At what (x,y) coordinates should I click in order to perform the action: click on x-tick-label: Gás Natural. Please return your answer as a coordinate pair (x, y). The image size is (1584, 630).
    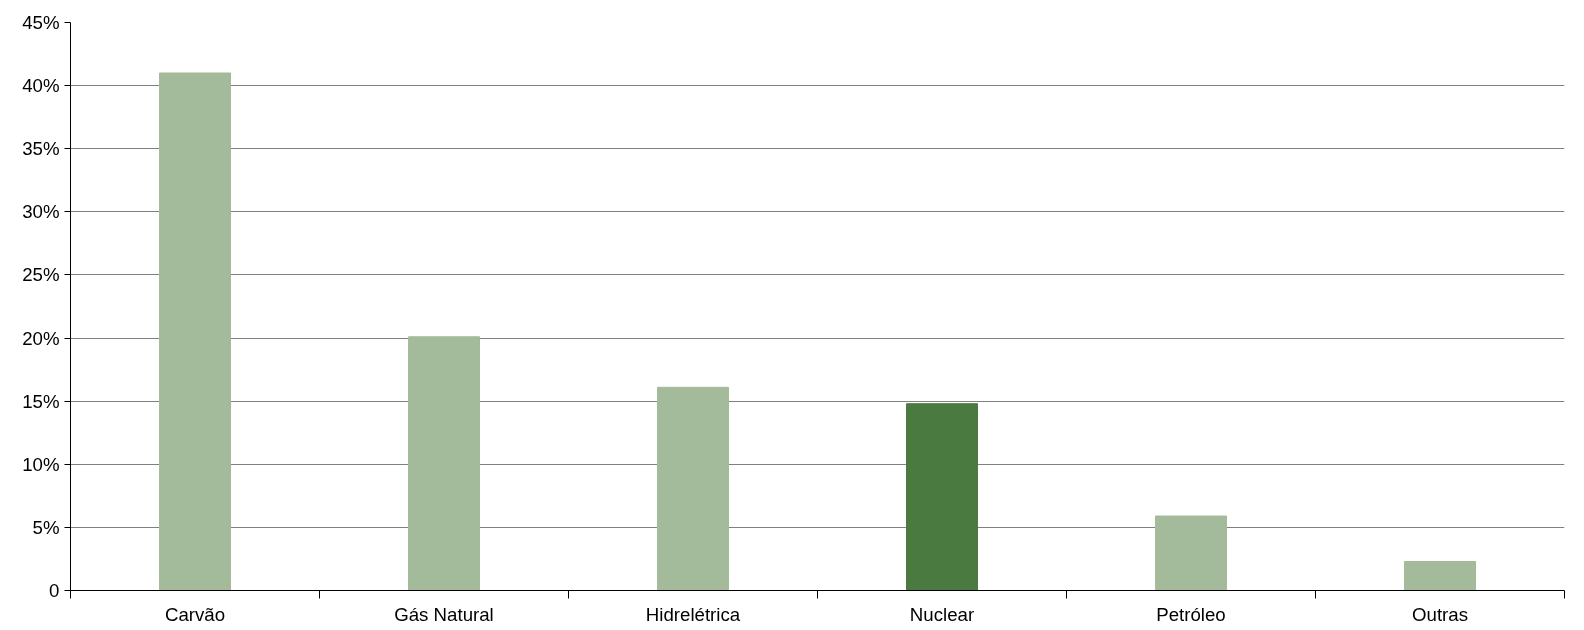
    Looking at the image, I should click on (444, 614).